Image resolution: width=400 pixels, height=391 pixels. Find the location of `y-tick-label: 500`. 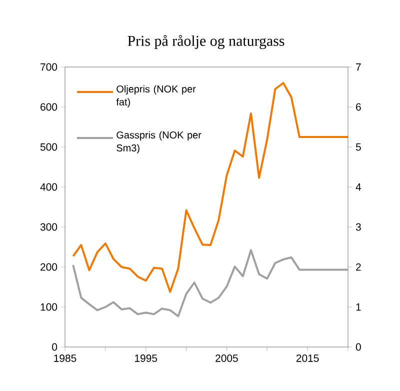

y-tick-label: 500 is located at coordinates (49, 147).